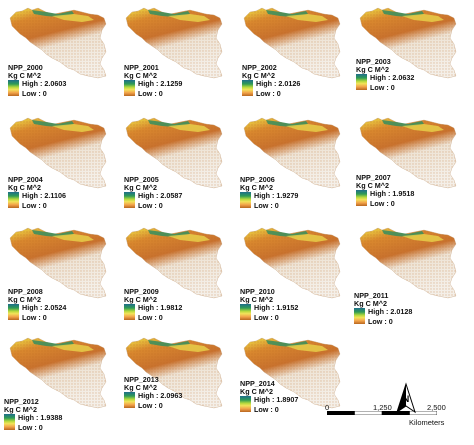 Image resolution: width=474 pixels, height=445 pixels. I want to click on legend-high: High : 2.0587, so click(160, 195).